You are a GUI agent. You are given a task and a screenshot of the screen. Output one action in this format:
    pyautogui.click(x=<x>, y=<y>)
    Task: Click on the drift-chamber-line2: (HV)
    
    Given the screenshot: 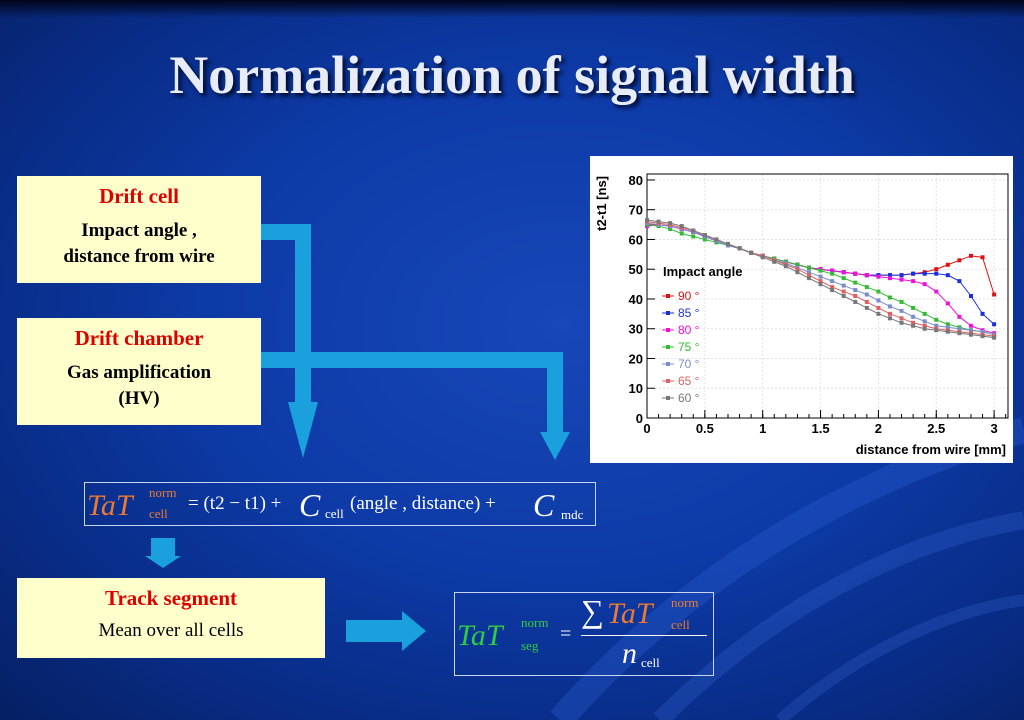 What is the action you would take?
    pyautogui.click(x=139, y=398)
    